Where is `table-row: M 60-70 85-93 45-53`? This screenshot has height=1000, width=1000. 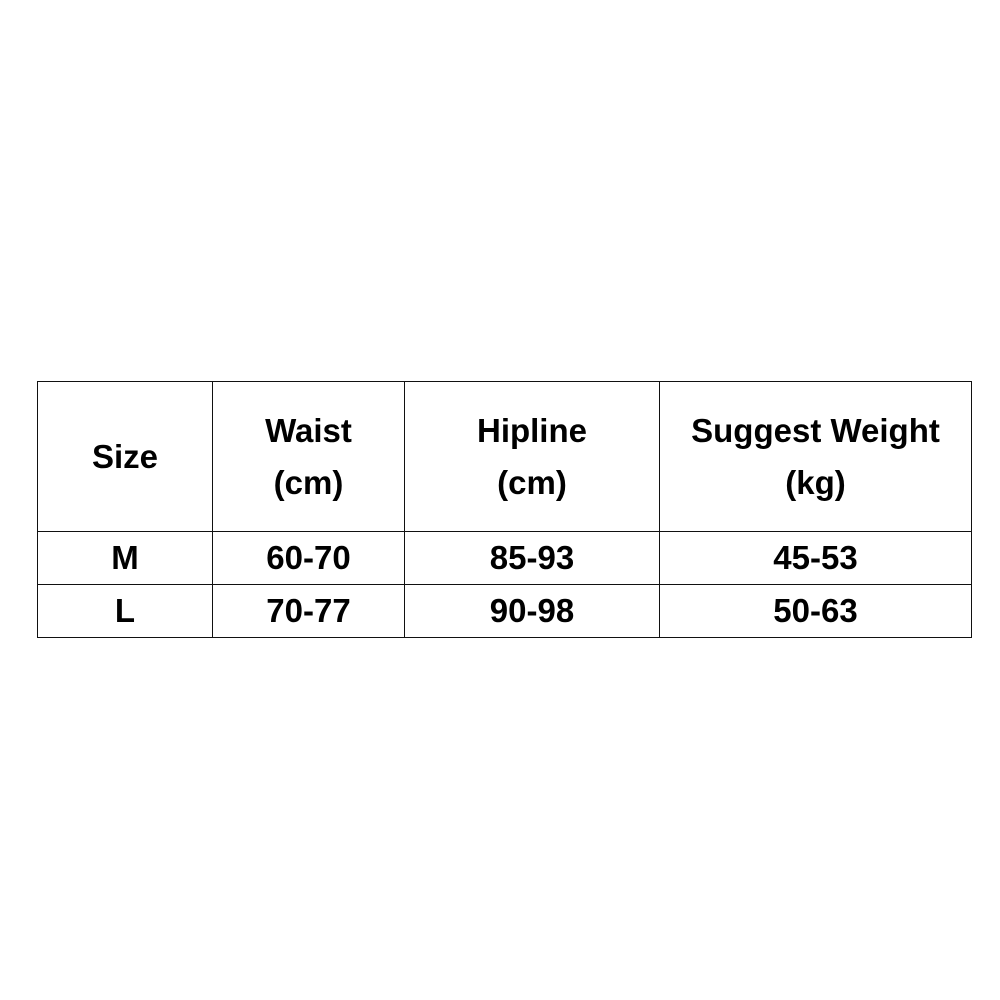
table-row: M 60-70 85-93 45-53 is located at coordinates (504, 558).